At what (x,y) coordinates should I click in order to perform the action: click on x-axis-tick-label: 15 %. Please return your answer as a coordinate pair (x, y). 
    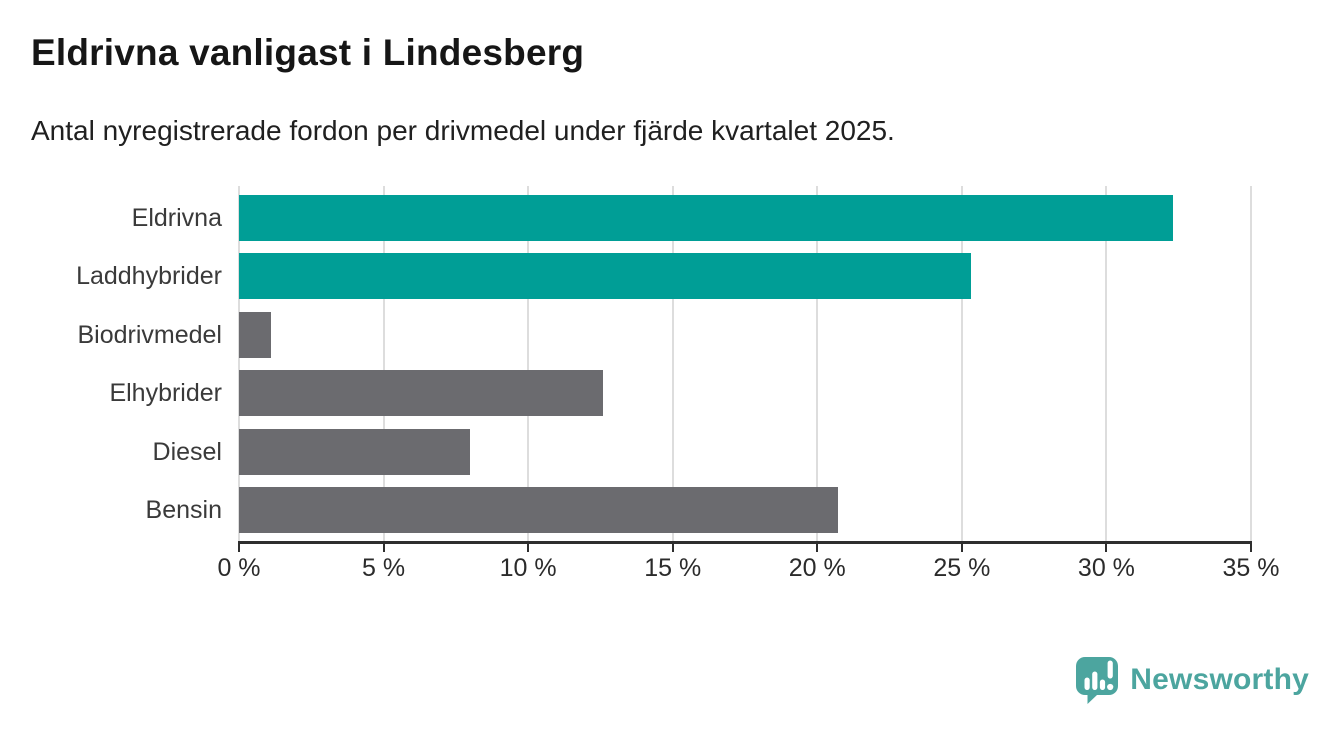
    Looking at the image, I should click on (673, 568).